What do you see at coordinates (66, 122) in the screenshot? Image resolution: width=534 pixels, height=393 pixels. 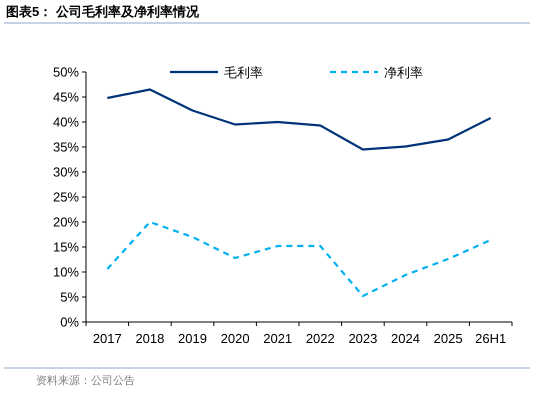 I see `y-tick-label: 40%` at bounding box center [66, 122].